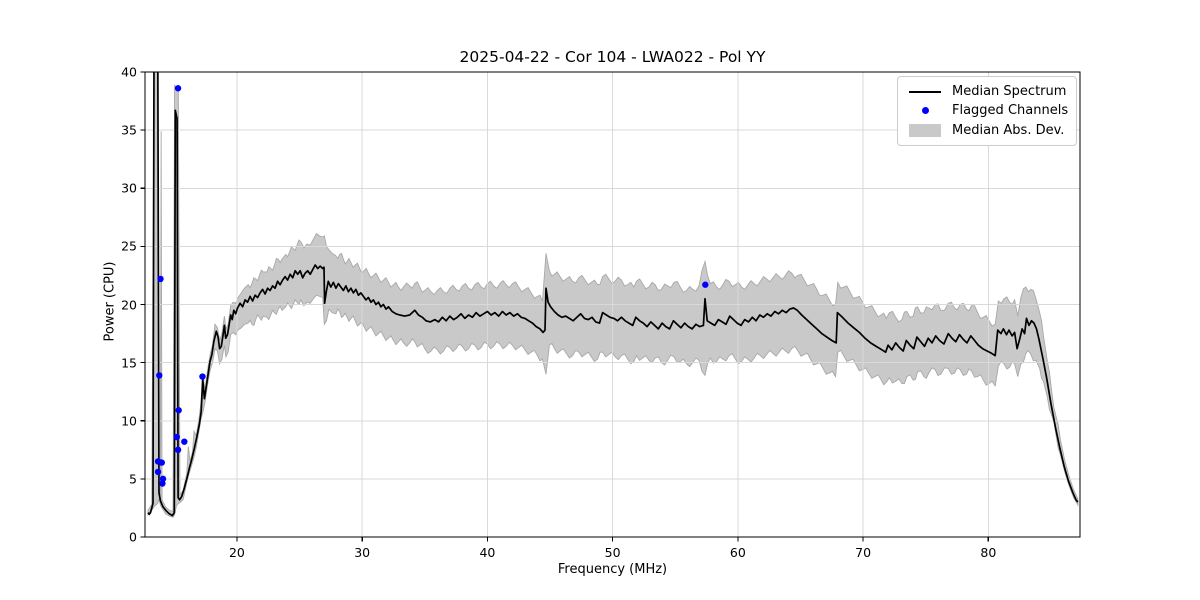 The width and height of the screenshot is (1200, 600). Describe the element at coordinates (925, 91) in the screenshot. I see `median-line-swatch-icon` at that location.